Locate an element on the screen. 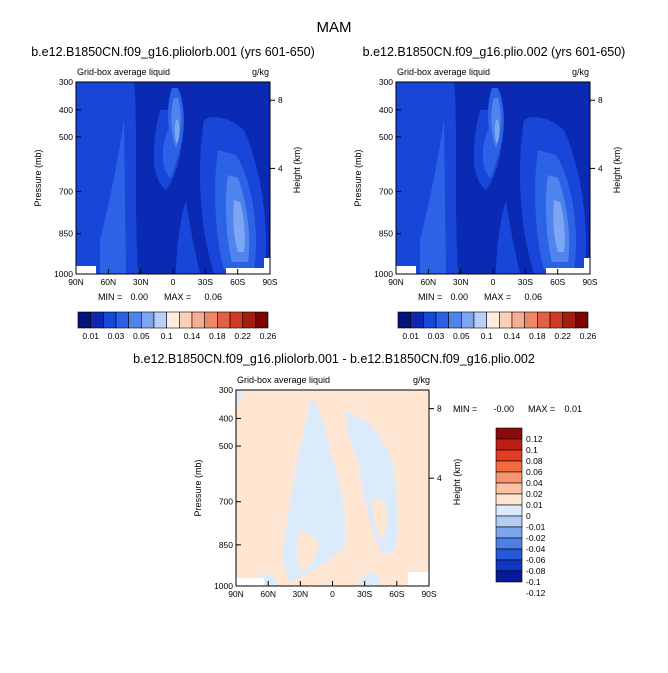  panel-3-y-tick-400: 400 is located at coordinates (226, 418).